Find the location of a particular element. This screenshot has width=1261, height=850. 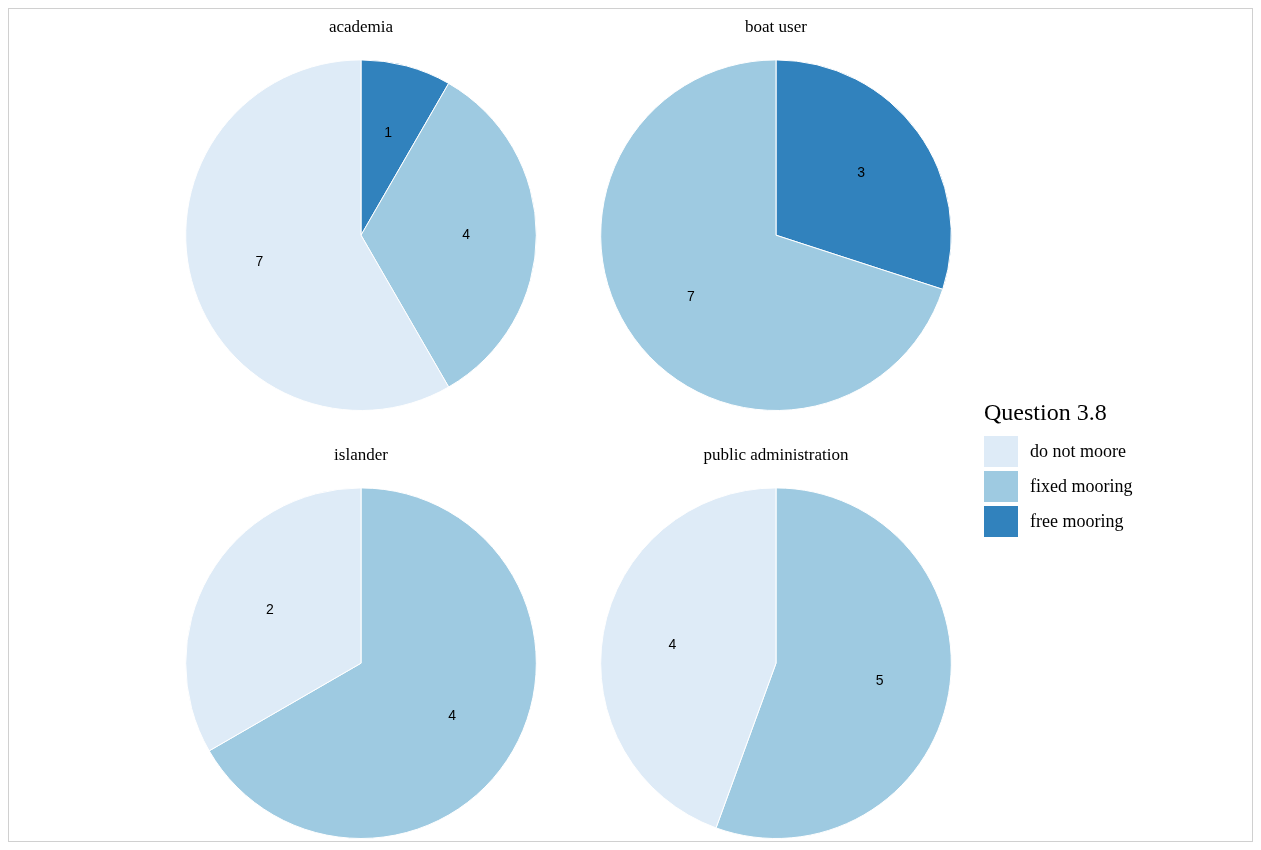

chart-title: public administration is located at coordinates (776, 454).